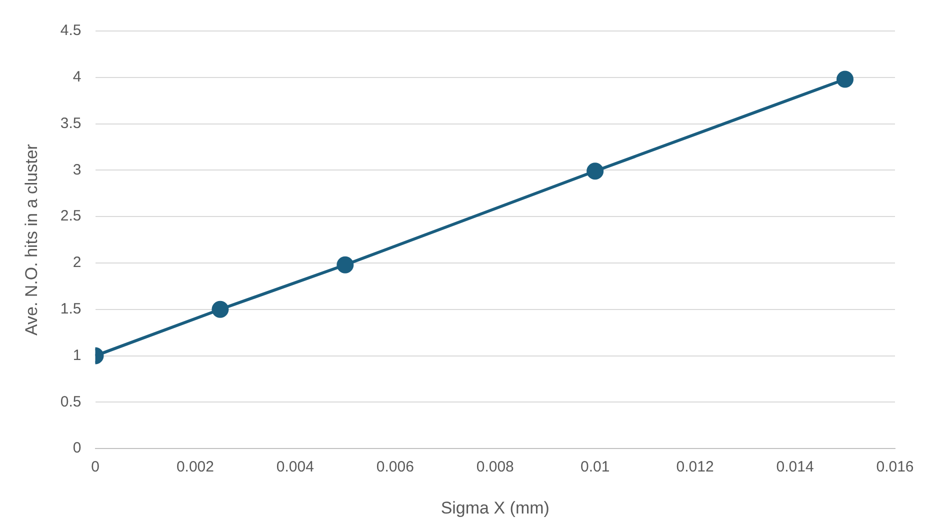 The height and width of the screenshot is (531, 933). Describe the element at coordinates (795, 467) in the screenshot. I see `x-tick-label: 0.014` at that location.